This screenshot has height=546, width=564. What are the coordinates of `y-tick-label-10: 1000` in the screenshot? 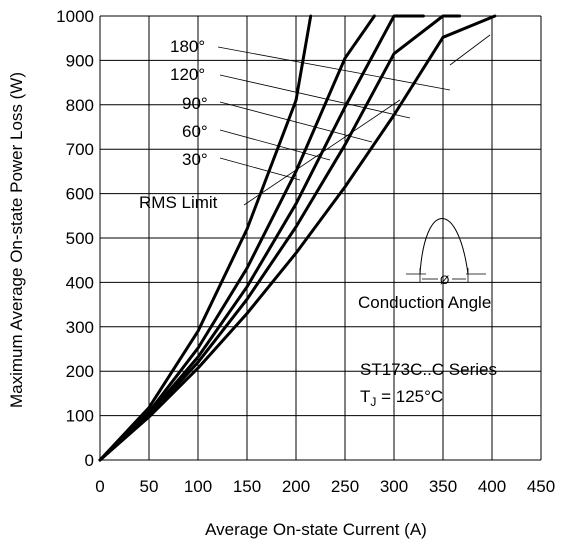 It's located at (75, 16).